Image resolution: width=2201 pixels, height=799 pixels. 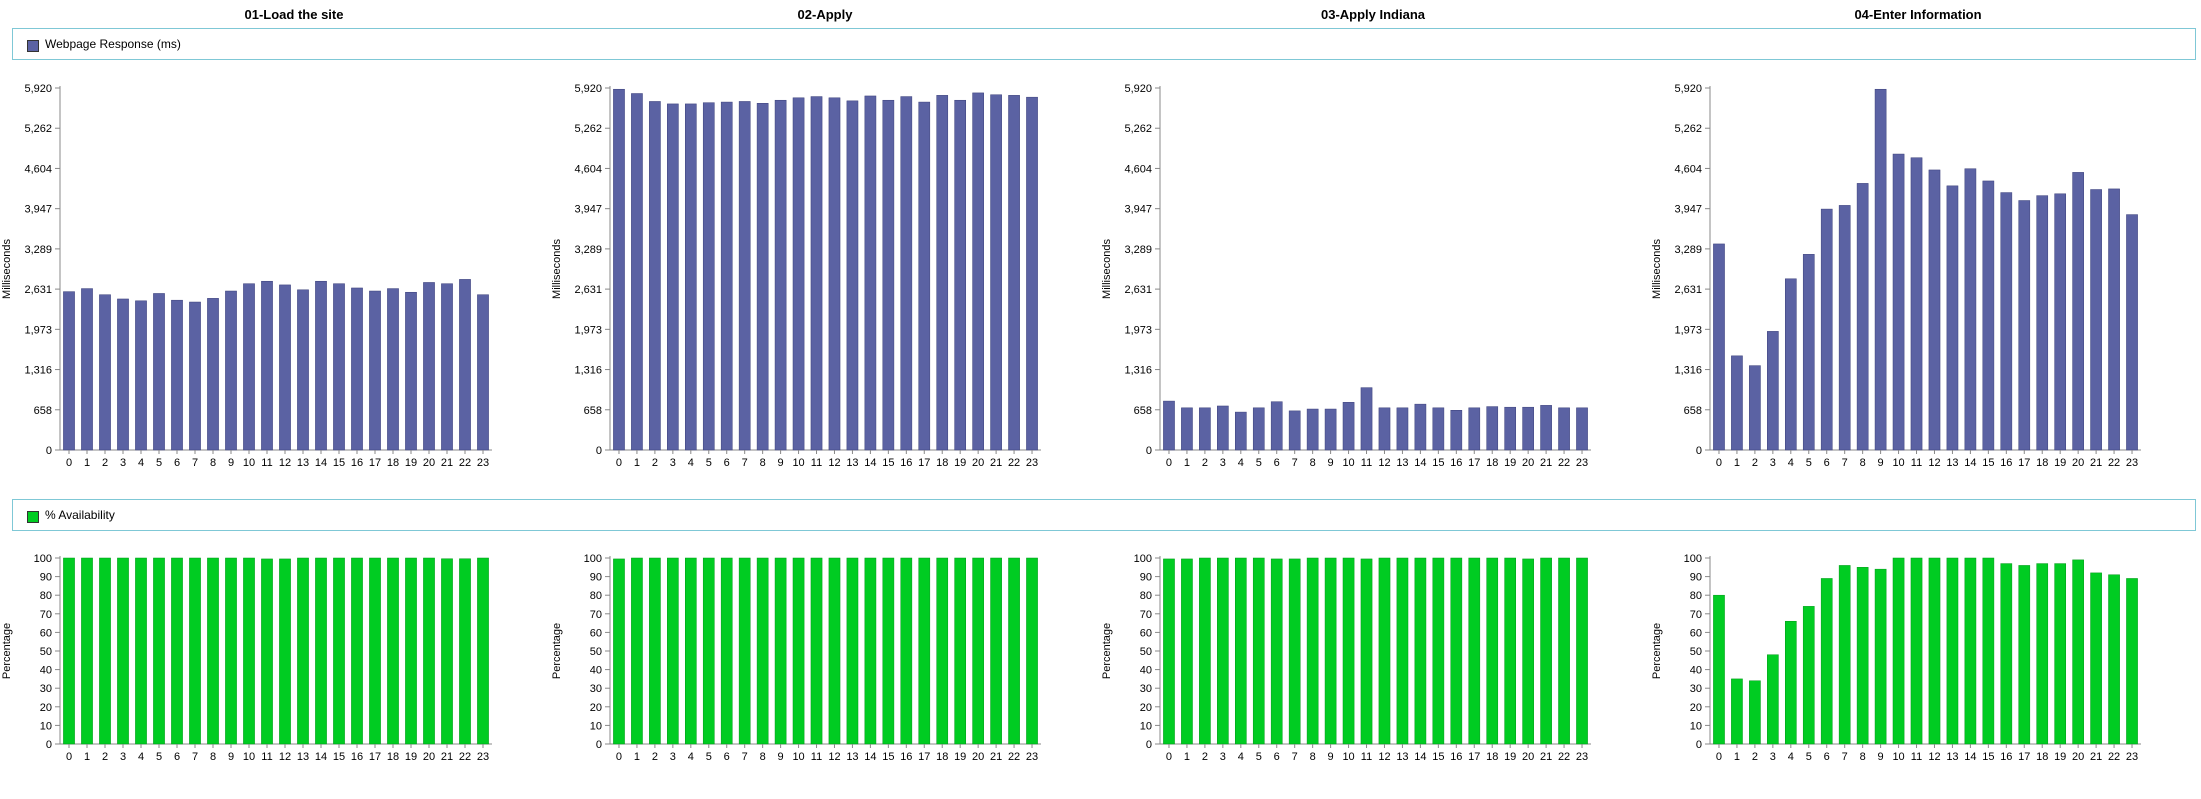 What do you see at coordinates (7, 651) in the screenshot?
I see `availability-chart-1-y-axis-title: Percentage` at bounding box center [7, 651].